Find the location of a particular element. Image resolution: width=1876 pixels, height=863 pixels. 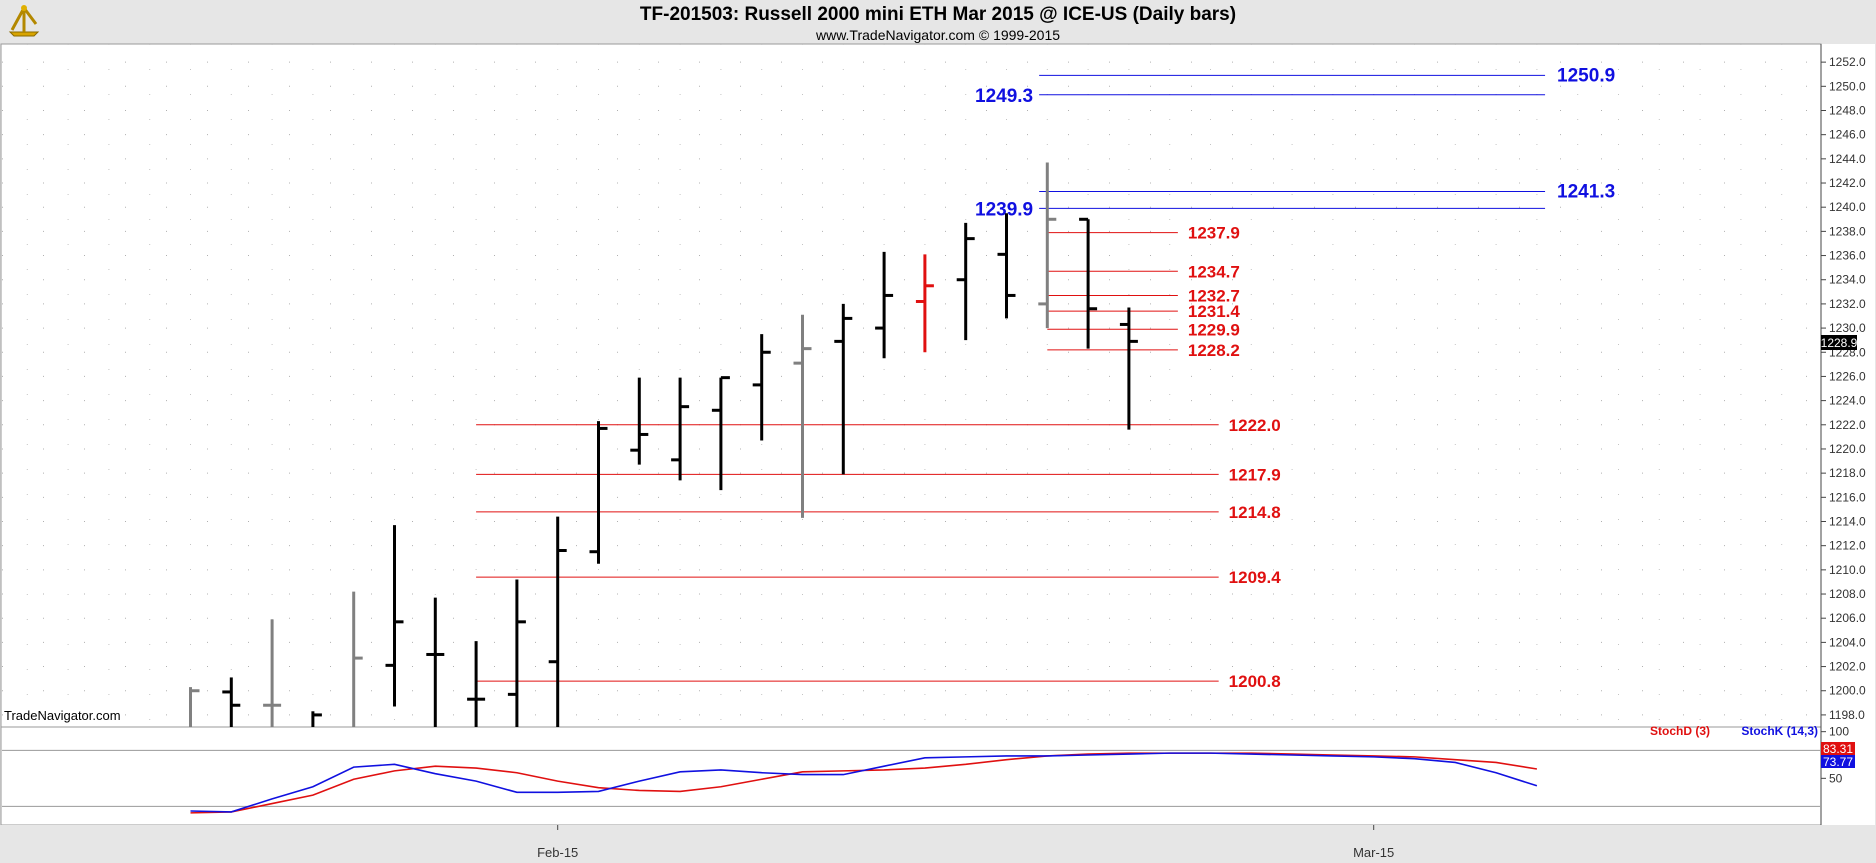

stochD-legend: StochD (3) is located at coordinates (1680, 731).